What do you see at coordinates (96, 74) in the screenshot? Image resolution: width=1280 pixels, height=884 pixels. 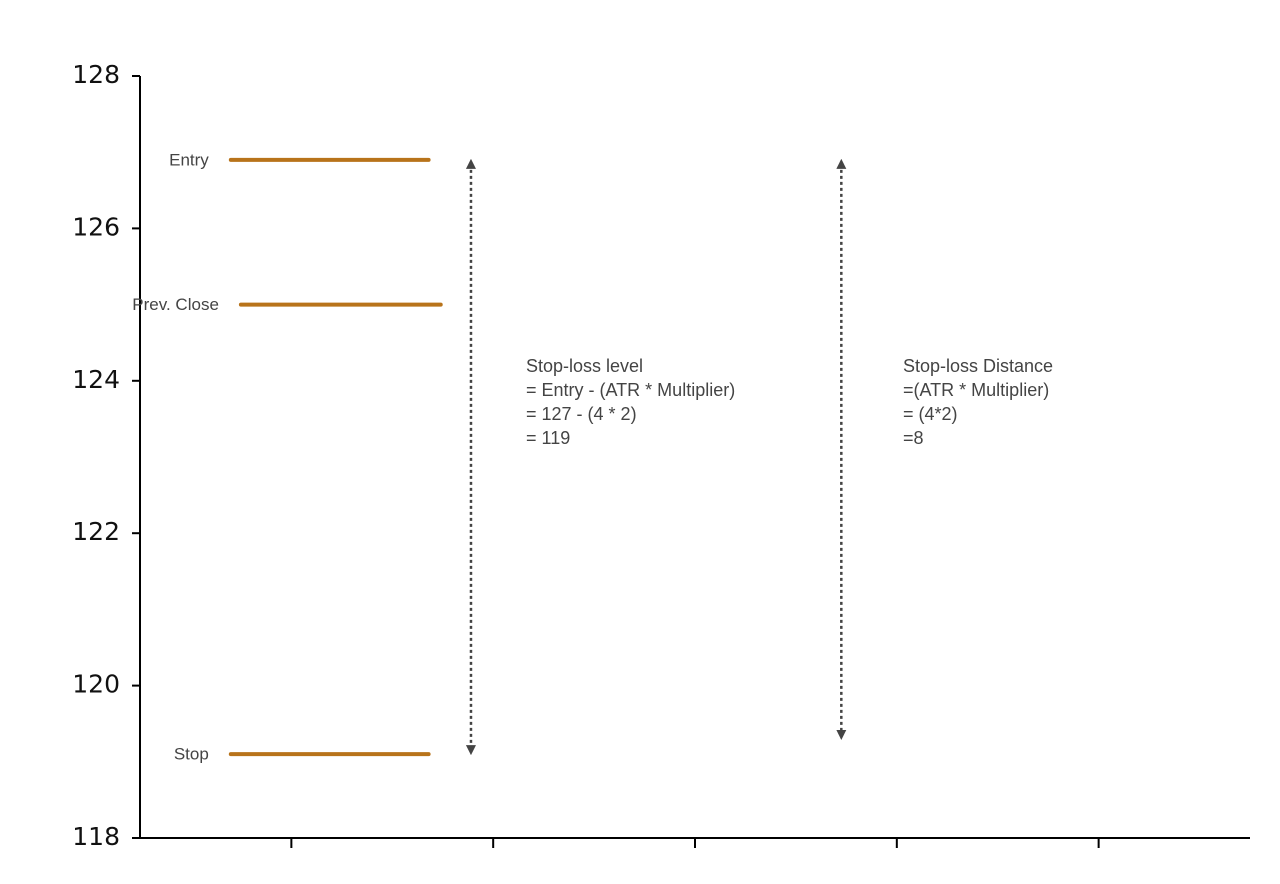 I see `y-tick-label: 128` at bounding box center [96, 74].